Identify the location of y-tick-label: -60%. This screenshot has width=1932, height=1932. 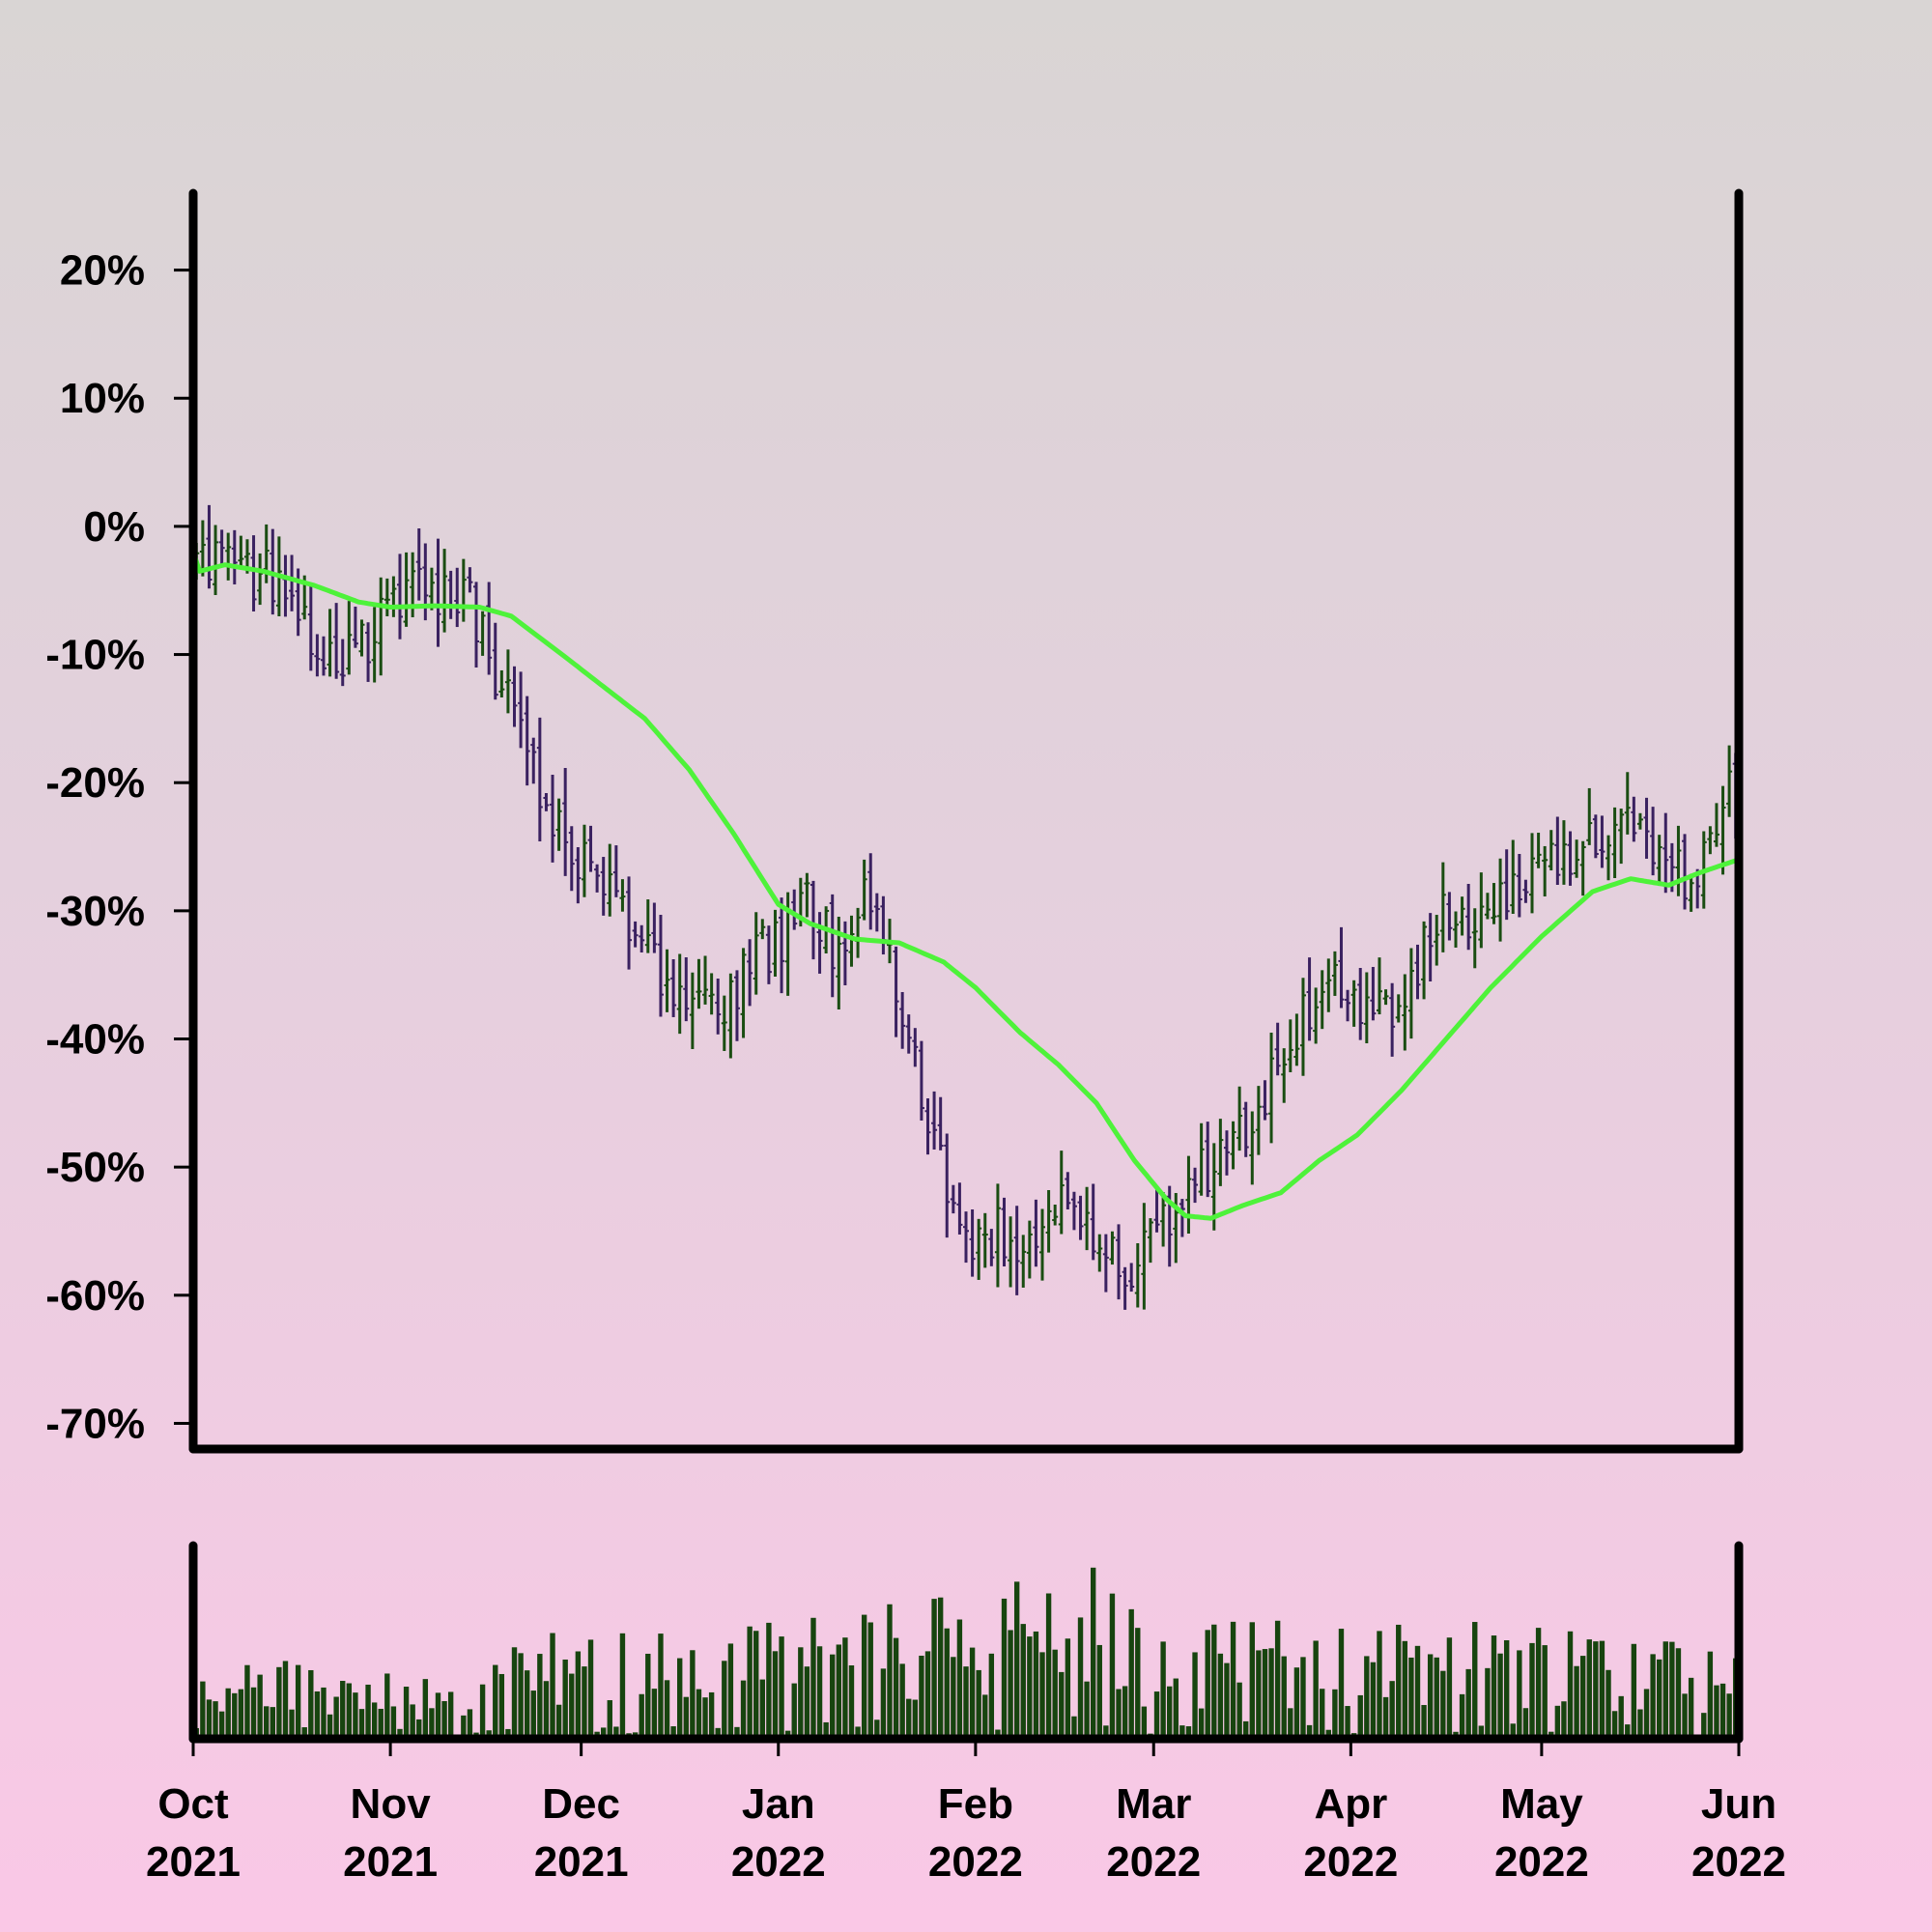
(95, 1296).